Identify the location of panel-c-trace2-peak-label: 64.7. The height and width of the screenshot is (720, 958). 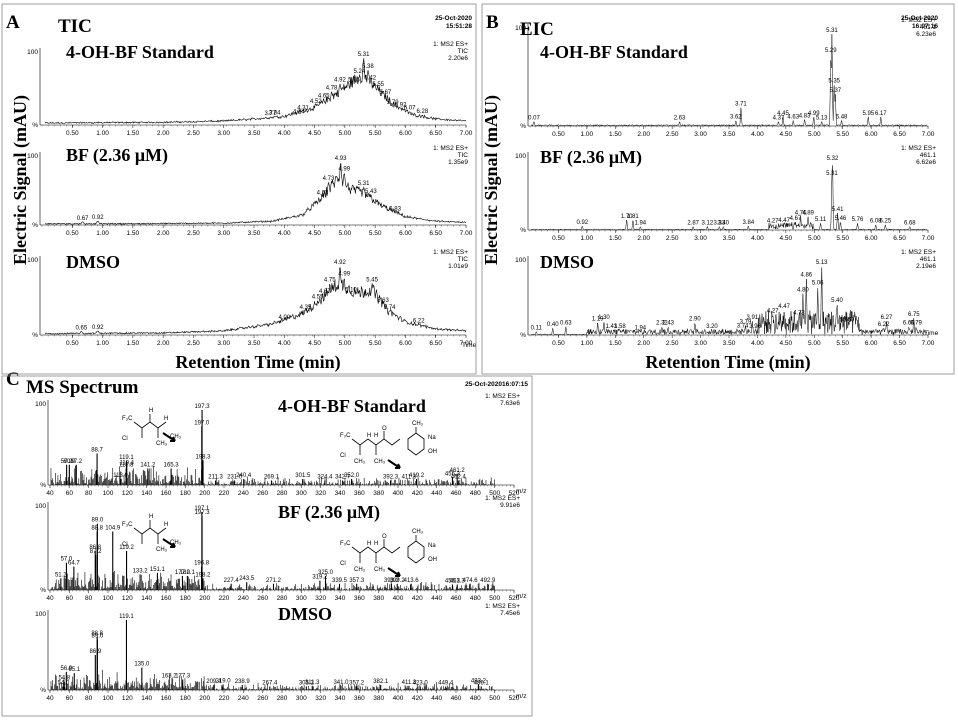
(74, 564).